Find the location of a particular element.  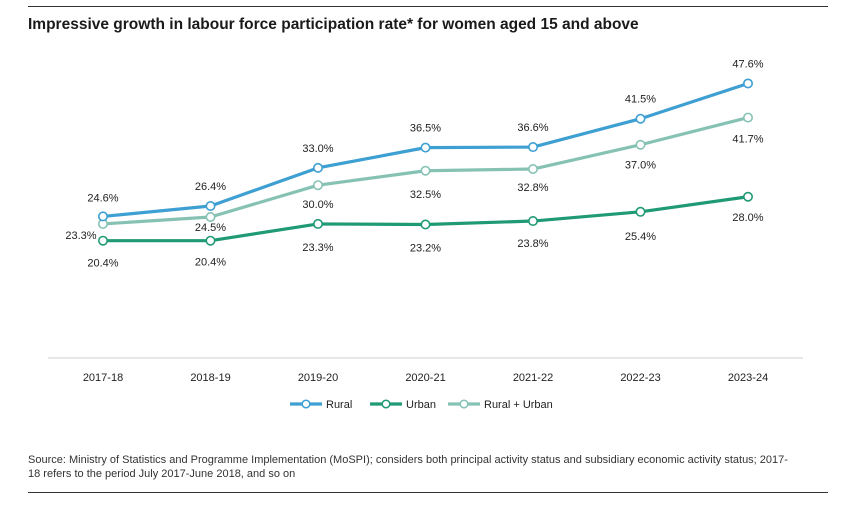

x-tick-label: 2017-18 is located at coordinates (103, 378).